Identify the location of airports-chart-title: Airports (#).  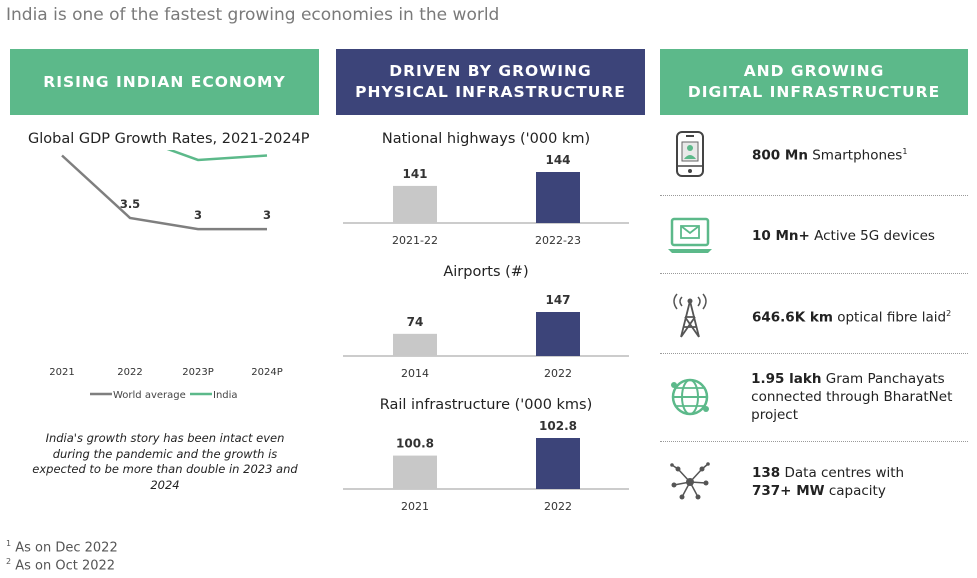
(486, 272).